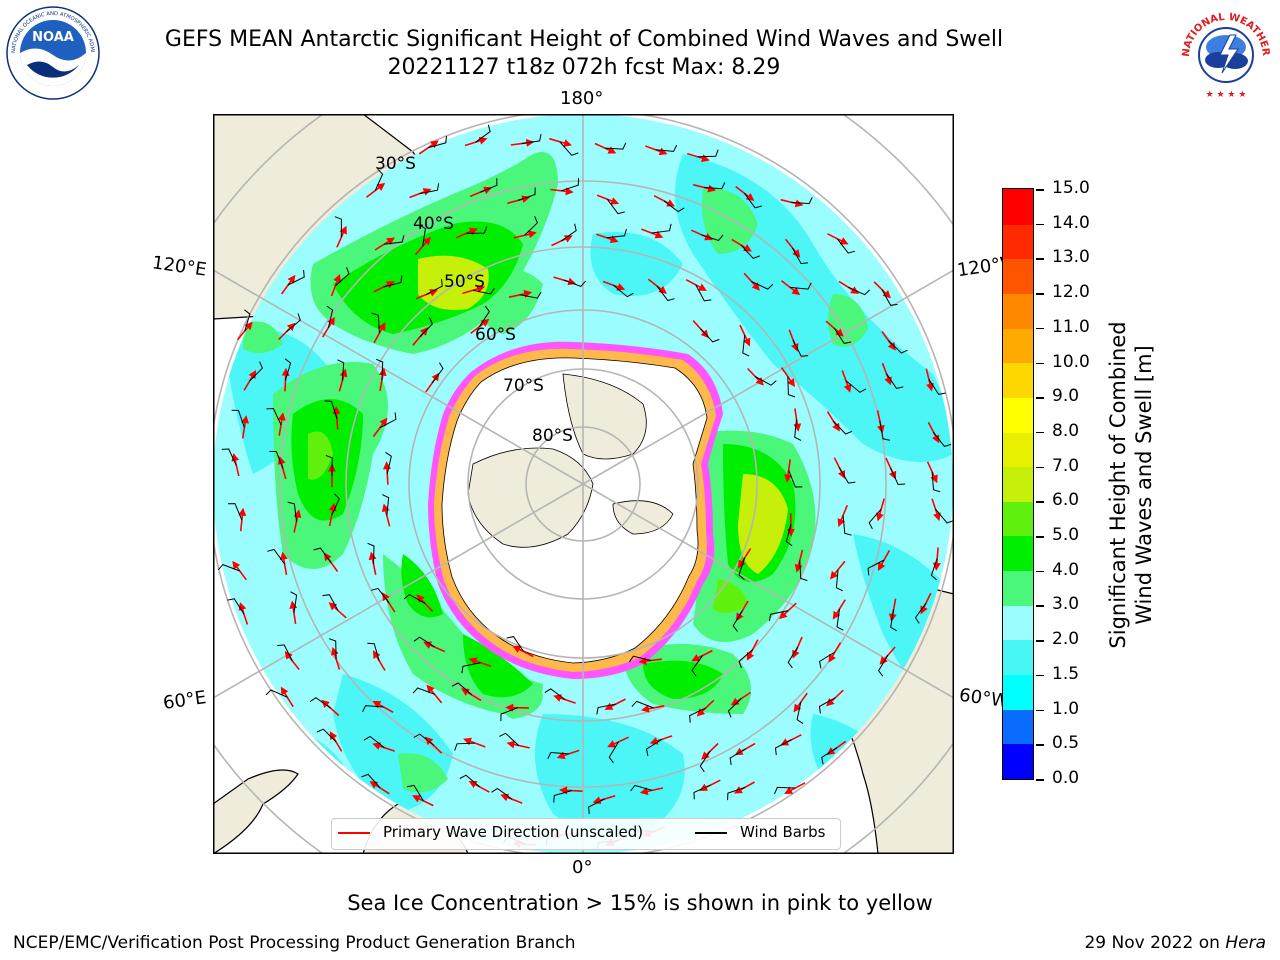 The height and width of the screenshot is (960, 1280). Describe the element at coordinates (1152, 943) in the screenshot. I see `date-text: 29 Nov 2022 on` at that location.